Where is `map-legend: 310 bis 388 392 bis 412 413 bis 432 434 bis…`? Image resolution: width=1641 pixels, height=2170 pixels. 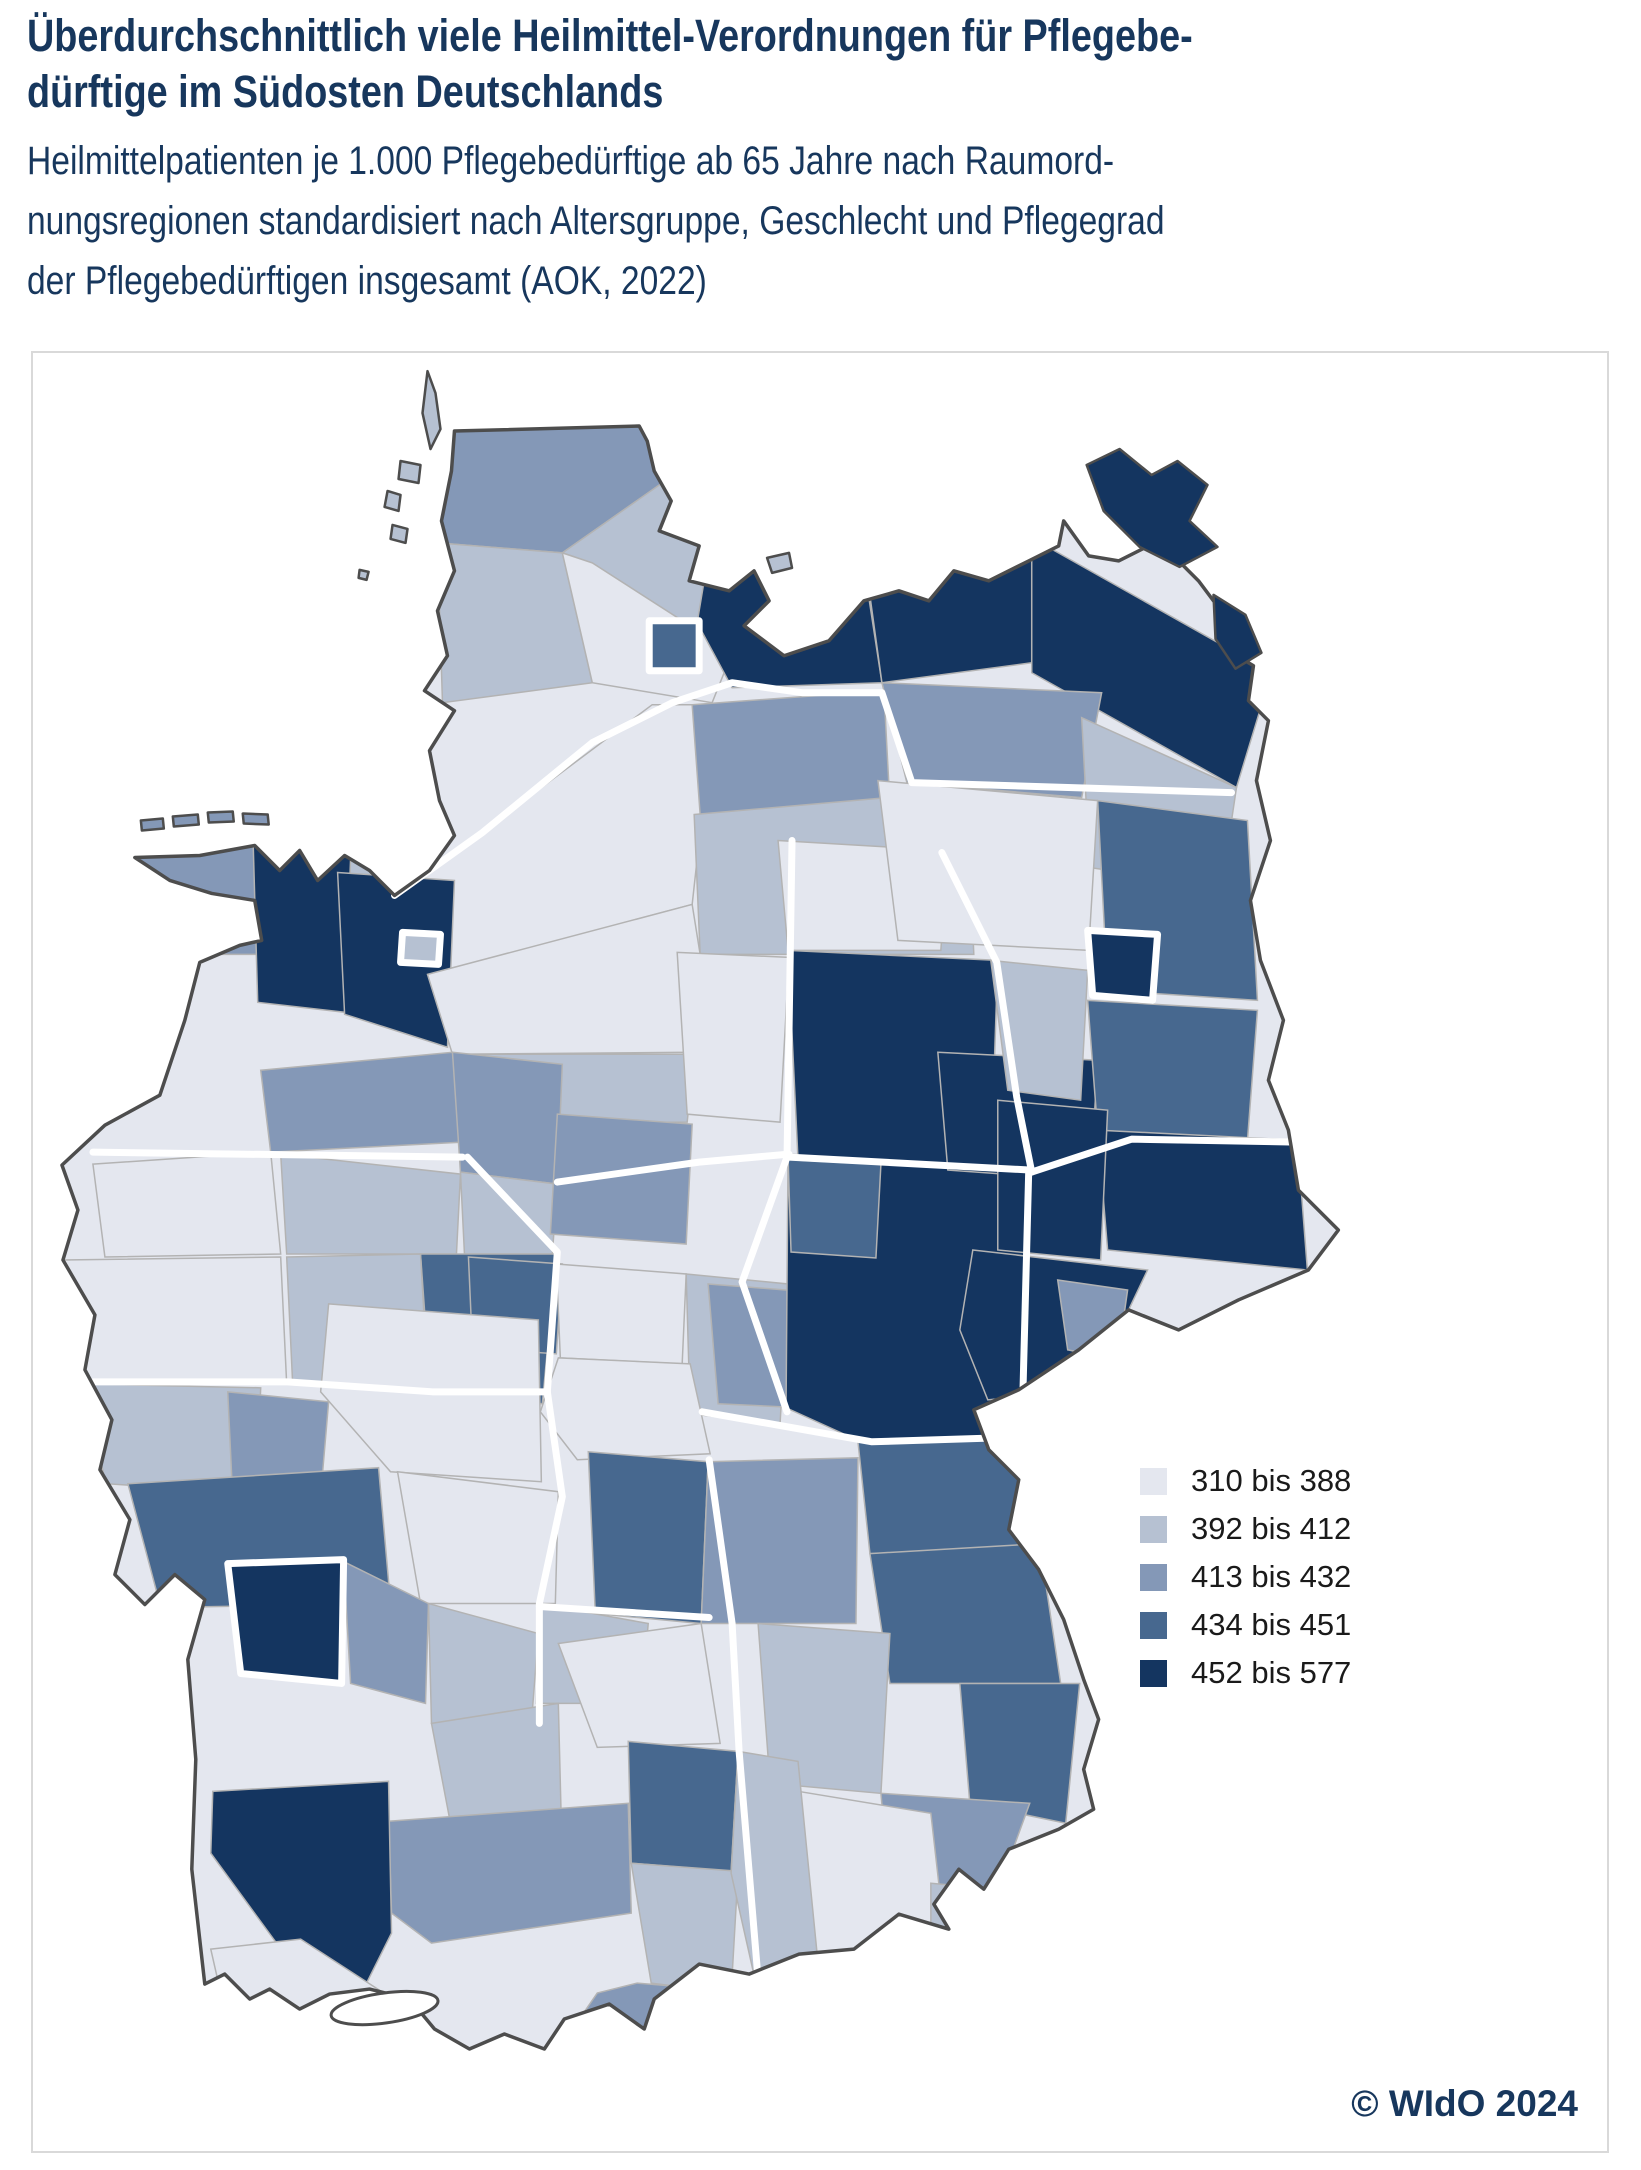
map-legend: 310 bis 388 392 bis 412 413 bis 432 434 bis… is located at coordinates (1245, 1577).